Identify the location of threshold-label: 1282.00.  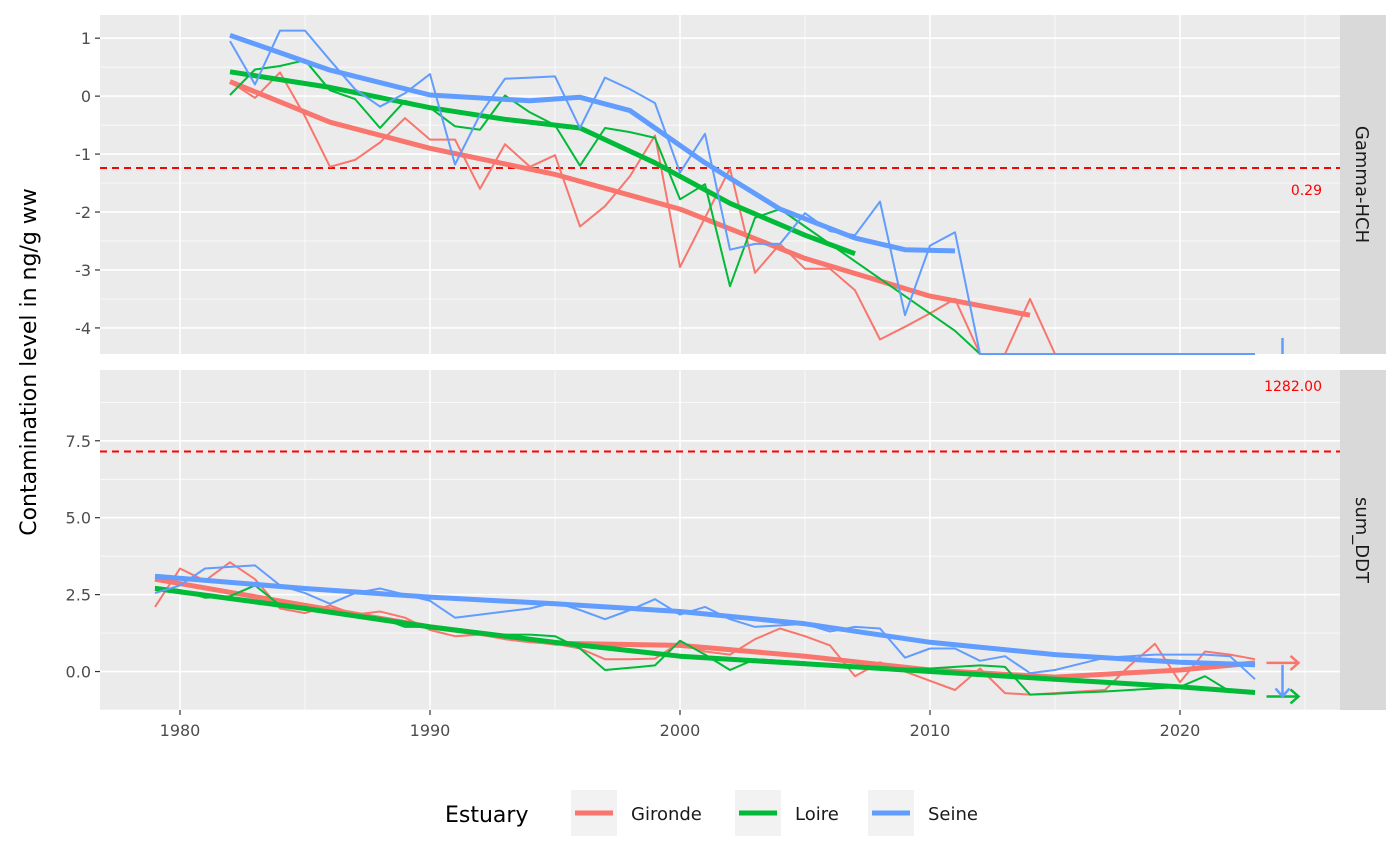
(1293, 387).